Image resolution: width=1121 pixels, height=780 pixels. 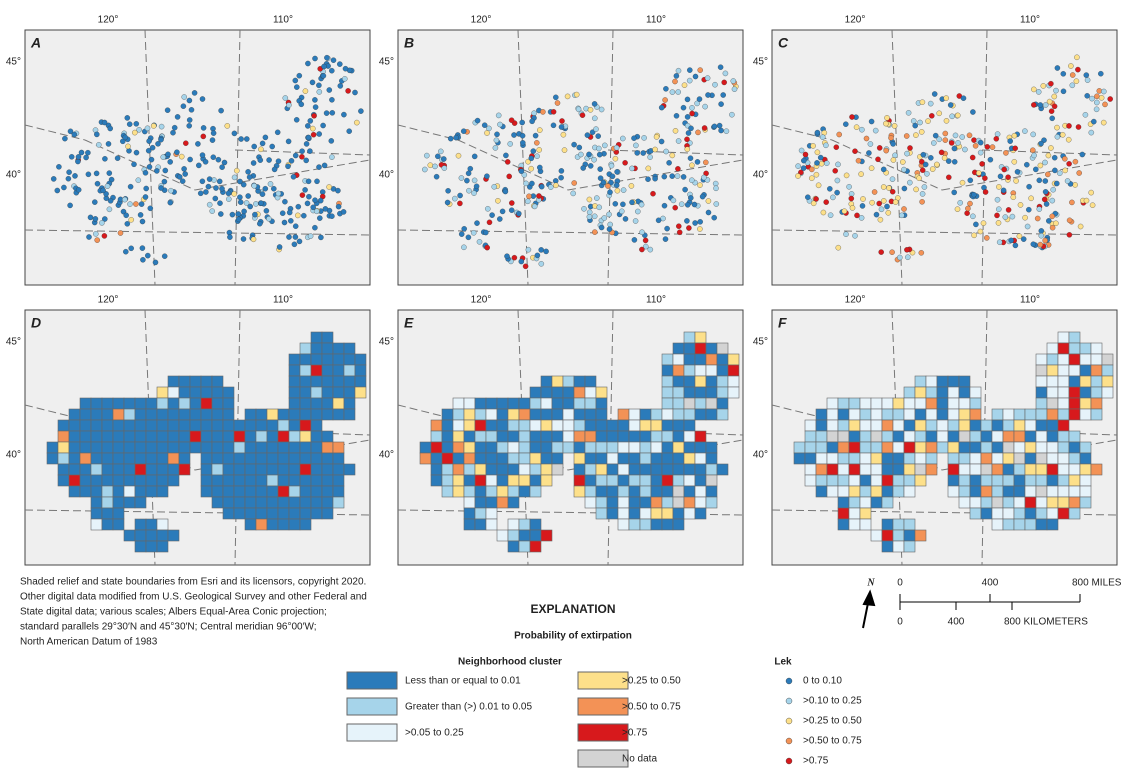 What do you see at coordinates (386, 175) in the screenshot?
I see `latitude-label: 40°` at bounding box center [386, 175].